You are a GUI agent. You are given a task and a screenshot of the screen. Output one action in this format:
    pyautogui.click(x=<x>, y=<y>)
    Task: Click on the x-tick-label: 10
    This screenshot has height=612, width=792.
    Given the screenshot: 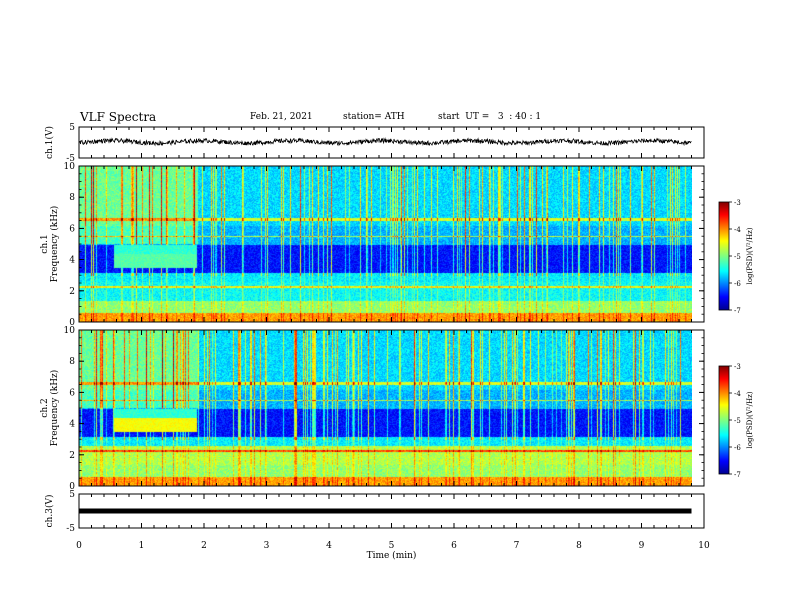 What is the action you would take?
    pyautogui.click(x=704, y=546)
    